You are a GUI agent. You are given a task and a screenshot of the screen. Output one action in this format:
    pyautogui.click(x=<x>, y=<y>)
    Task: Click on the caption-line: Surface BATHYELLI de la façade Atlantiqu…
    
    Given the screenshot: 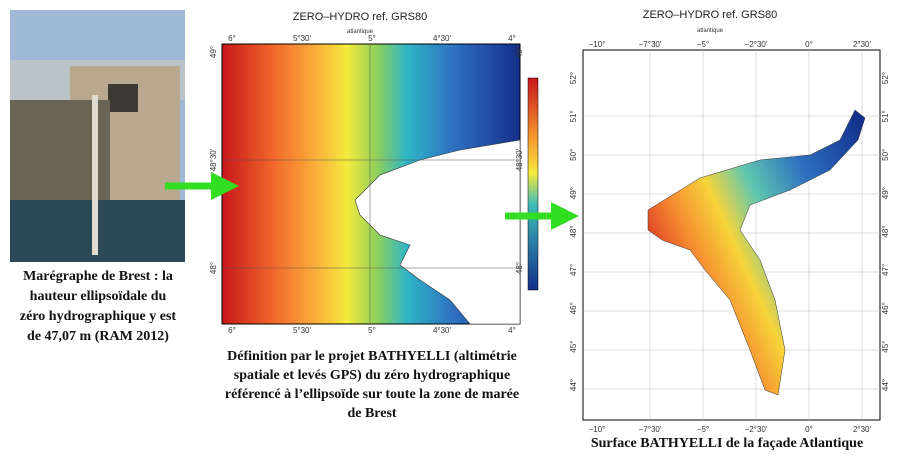 What is the action you would take?
    pyautogui.click(x=727, y=443)
    